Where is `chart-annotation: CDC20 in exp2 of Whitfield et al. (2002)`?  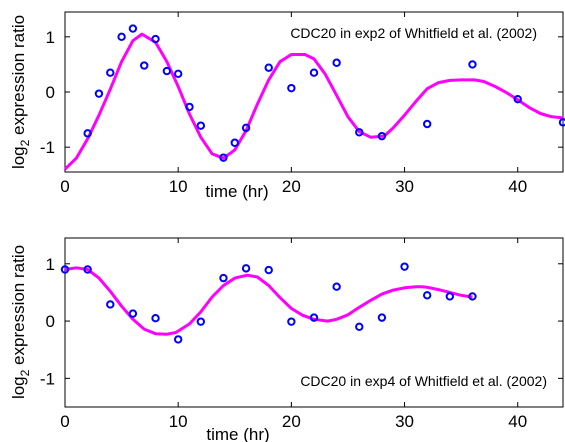
chart-annotation: CDC20 in exp2 of Whitfield et al. (2002) is located at coordinates (413, 33).